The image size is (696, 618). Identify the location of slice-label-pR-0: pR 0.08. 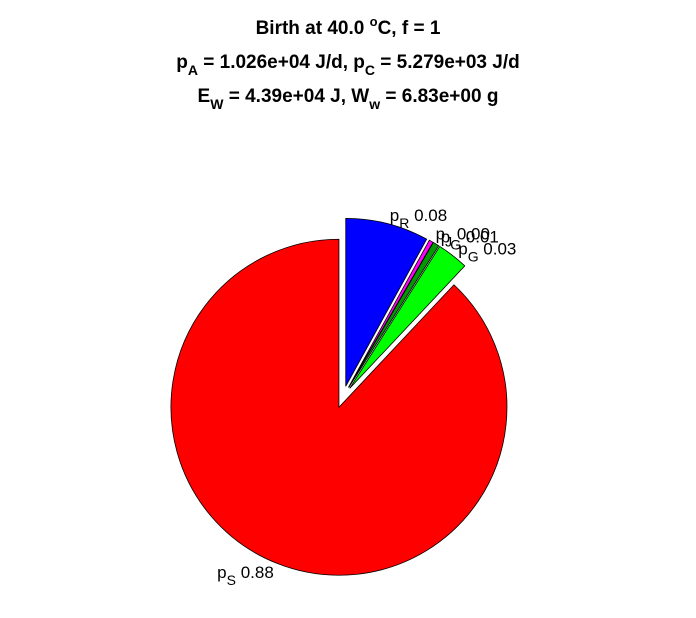
(418, 218).